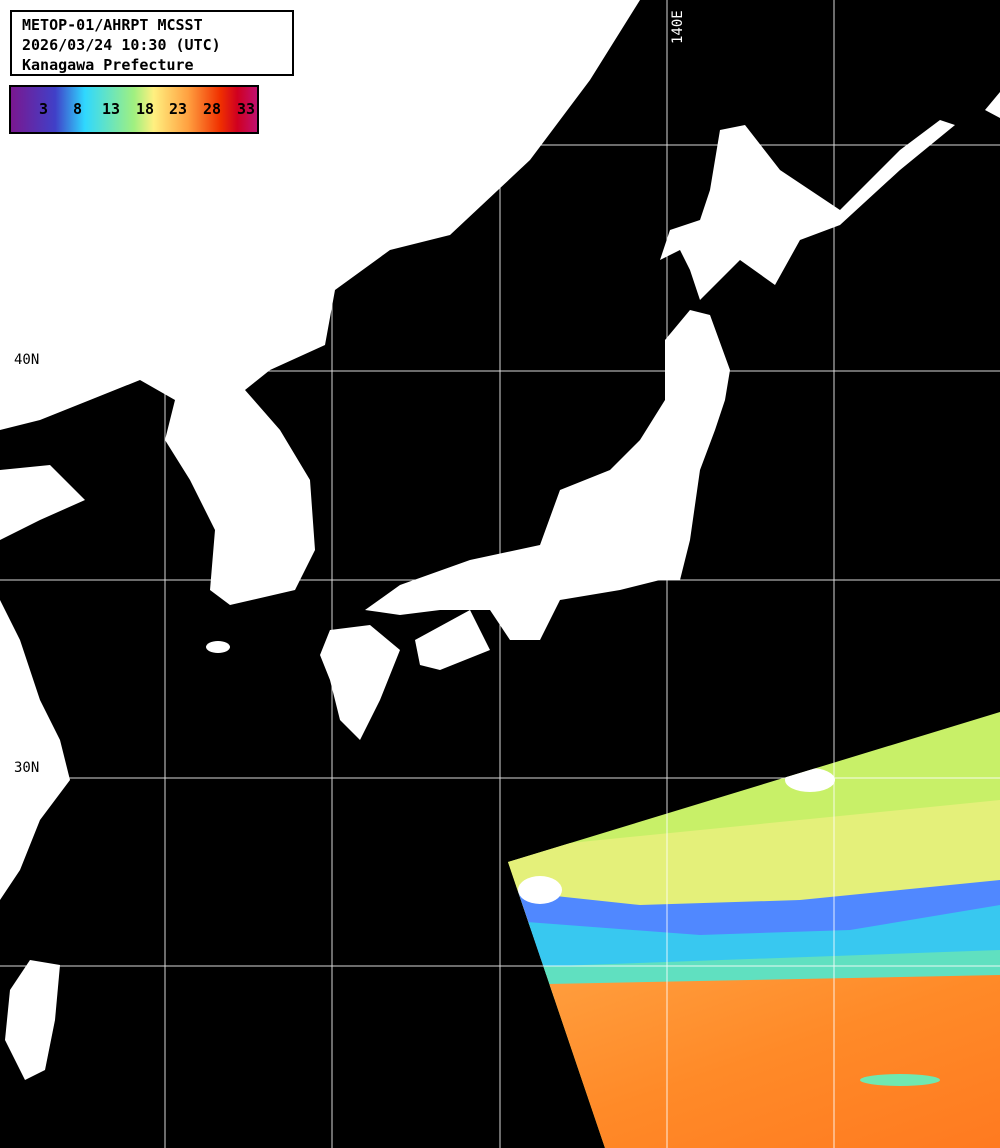 This screenshot has width=1000, height=1148. I want to click on sst-band-warm, so click(754, 1061).